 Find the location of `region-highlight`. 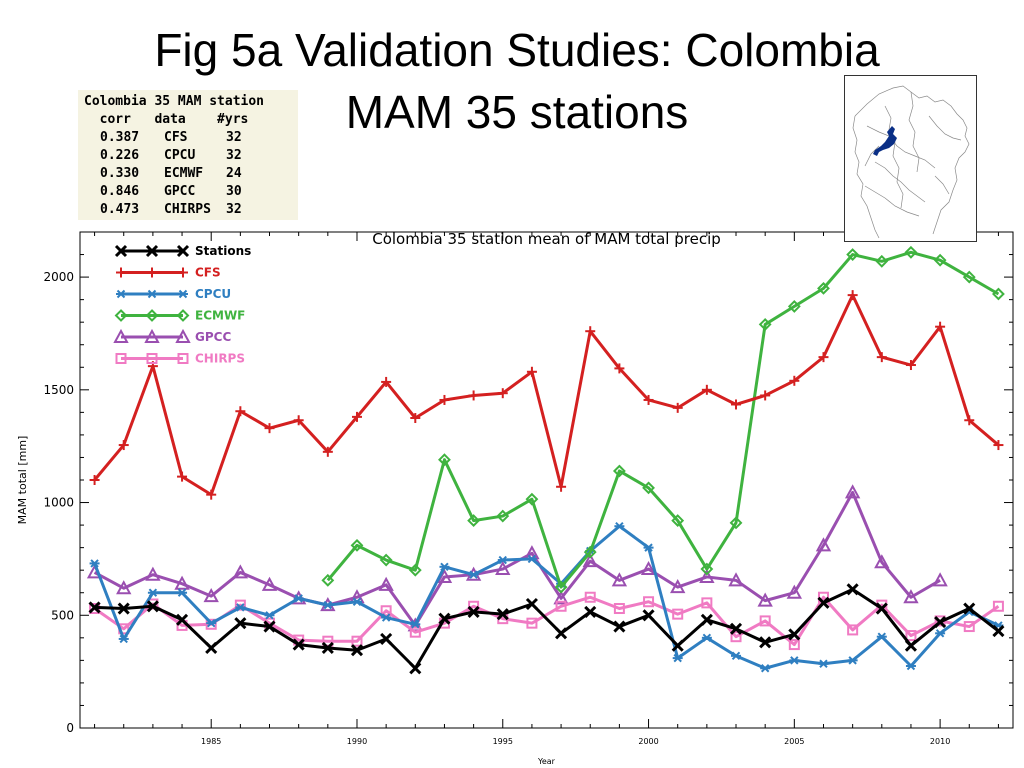

region-highlight is located at coordinates (885, 141).